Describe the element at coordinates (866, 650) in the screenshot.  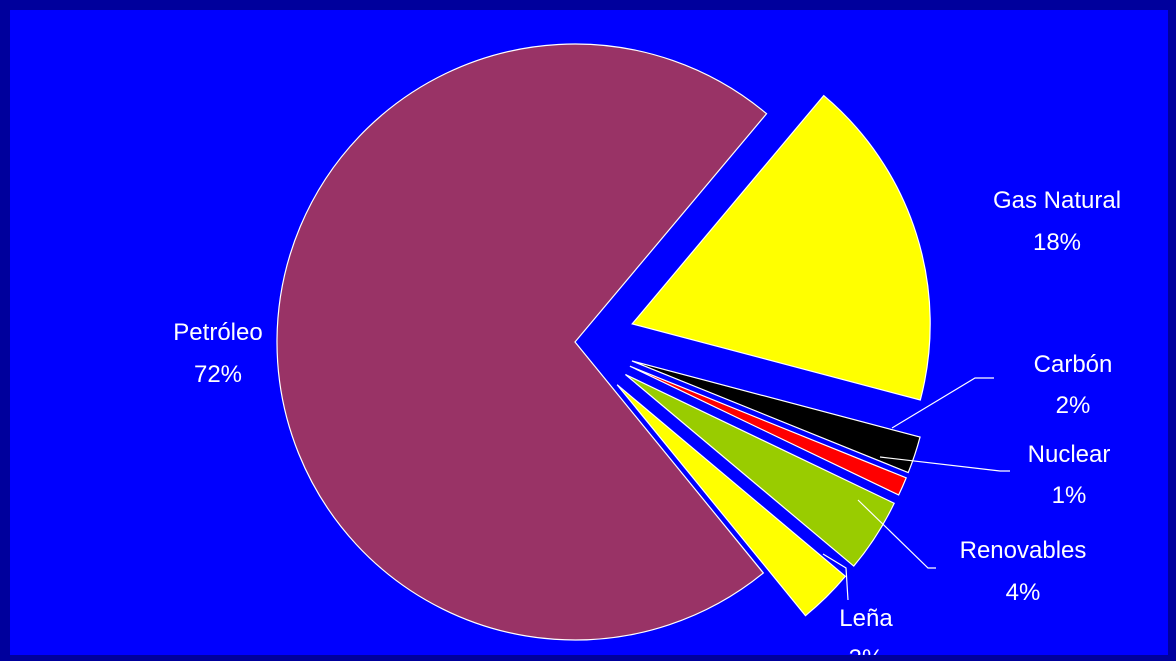
I see `slice-percent-lena: 3%` at that location.